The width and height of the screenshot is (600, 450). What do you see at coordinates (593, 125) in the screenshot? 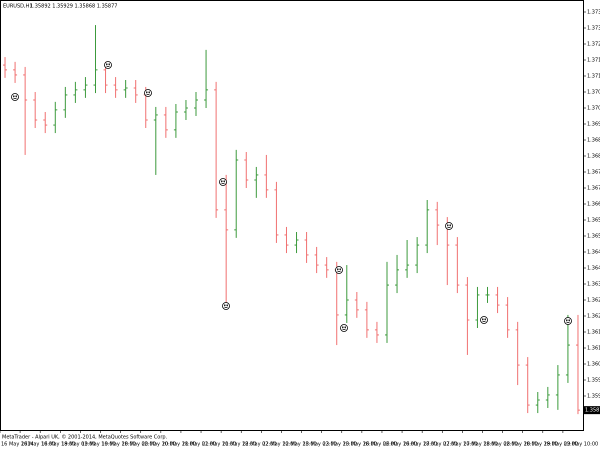
I see `y-tick-label: 1.36950` at bounding box center [593, 125].